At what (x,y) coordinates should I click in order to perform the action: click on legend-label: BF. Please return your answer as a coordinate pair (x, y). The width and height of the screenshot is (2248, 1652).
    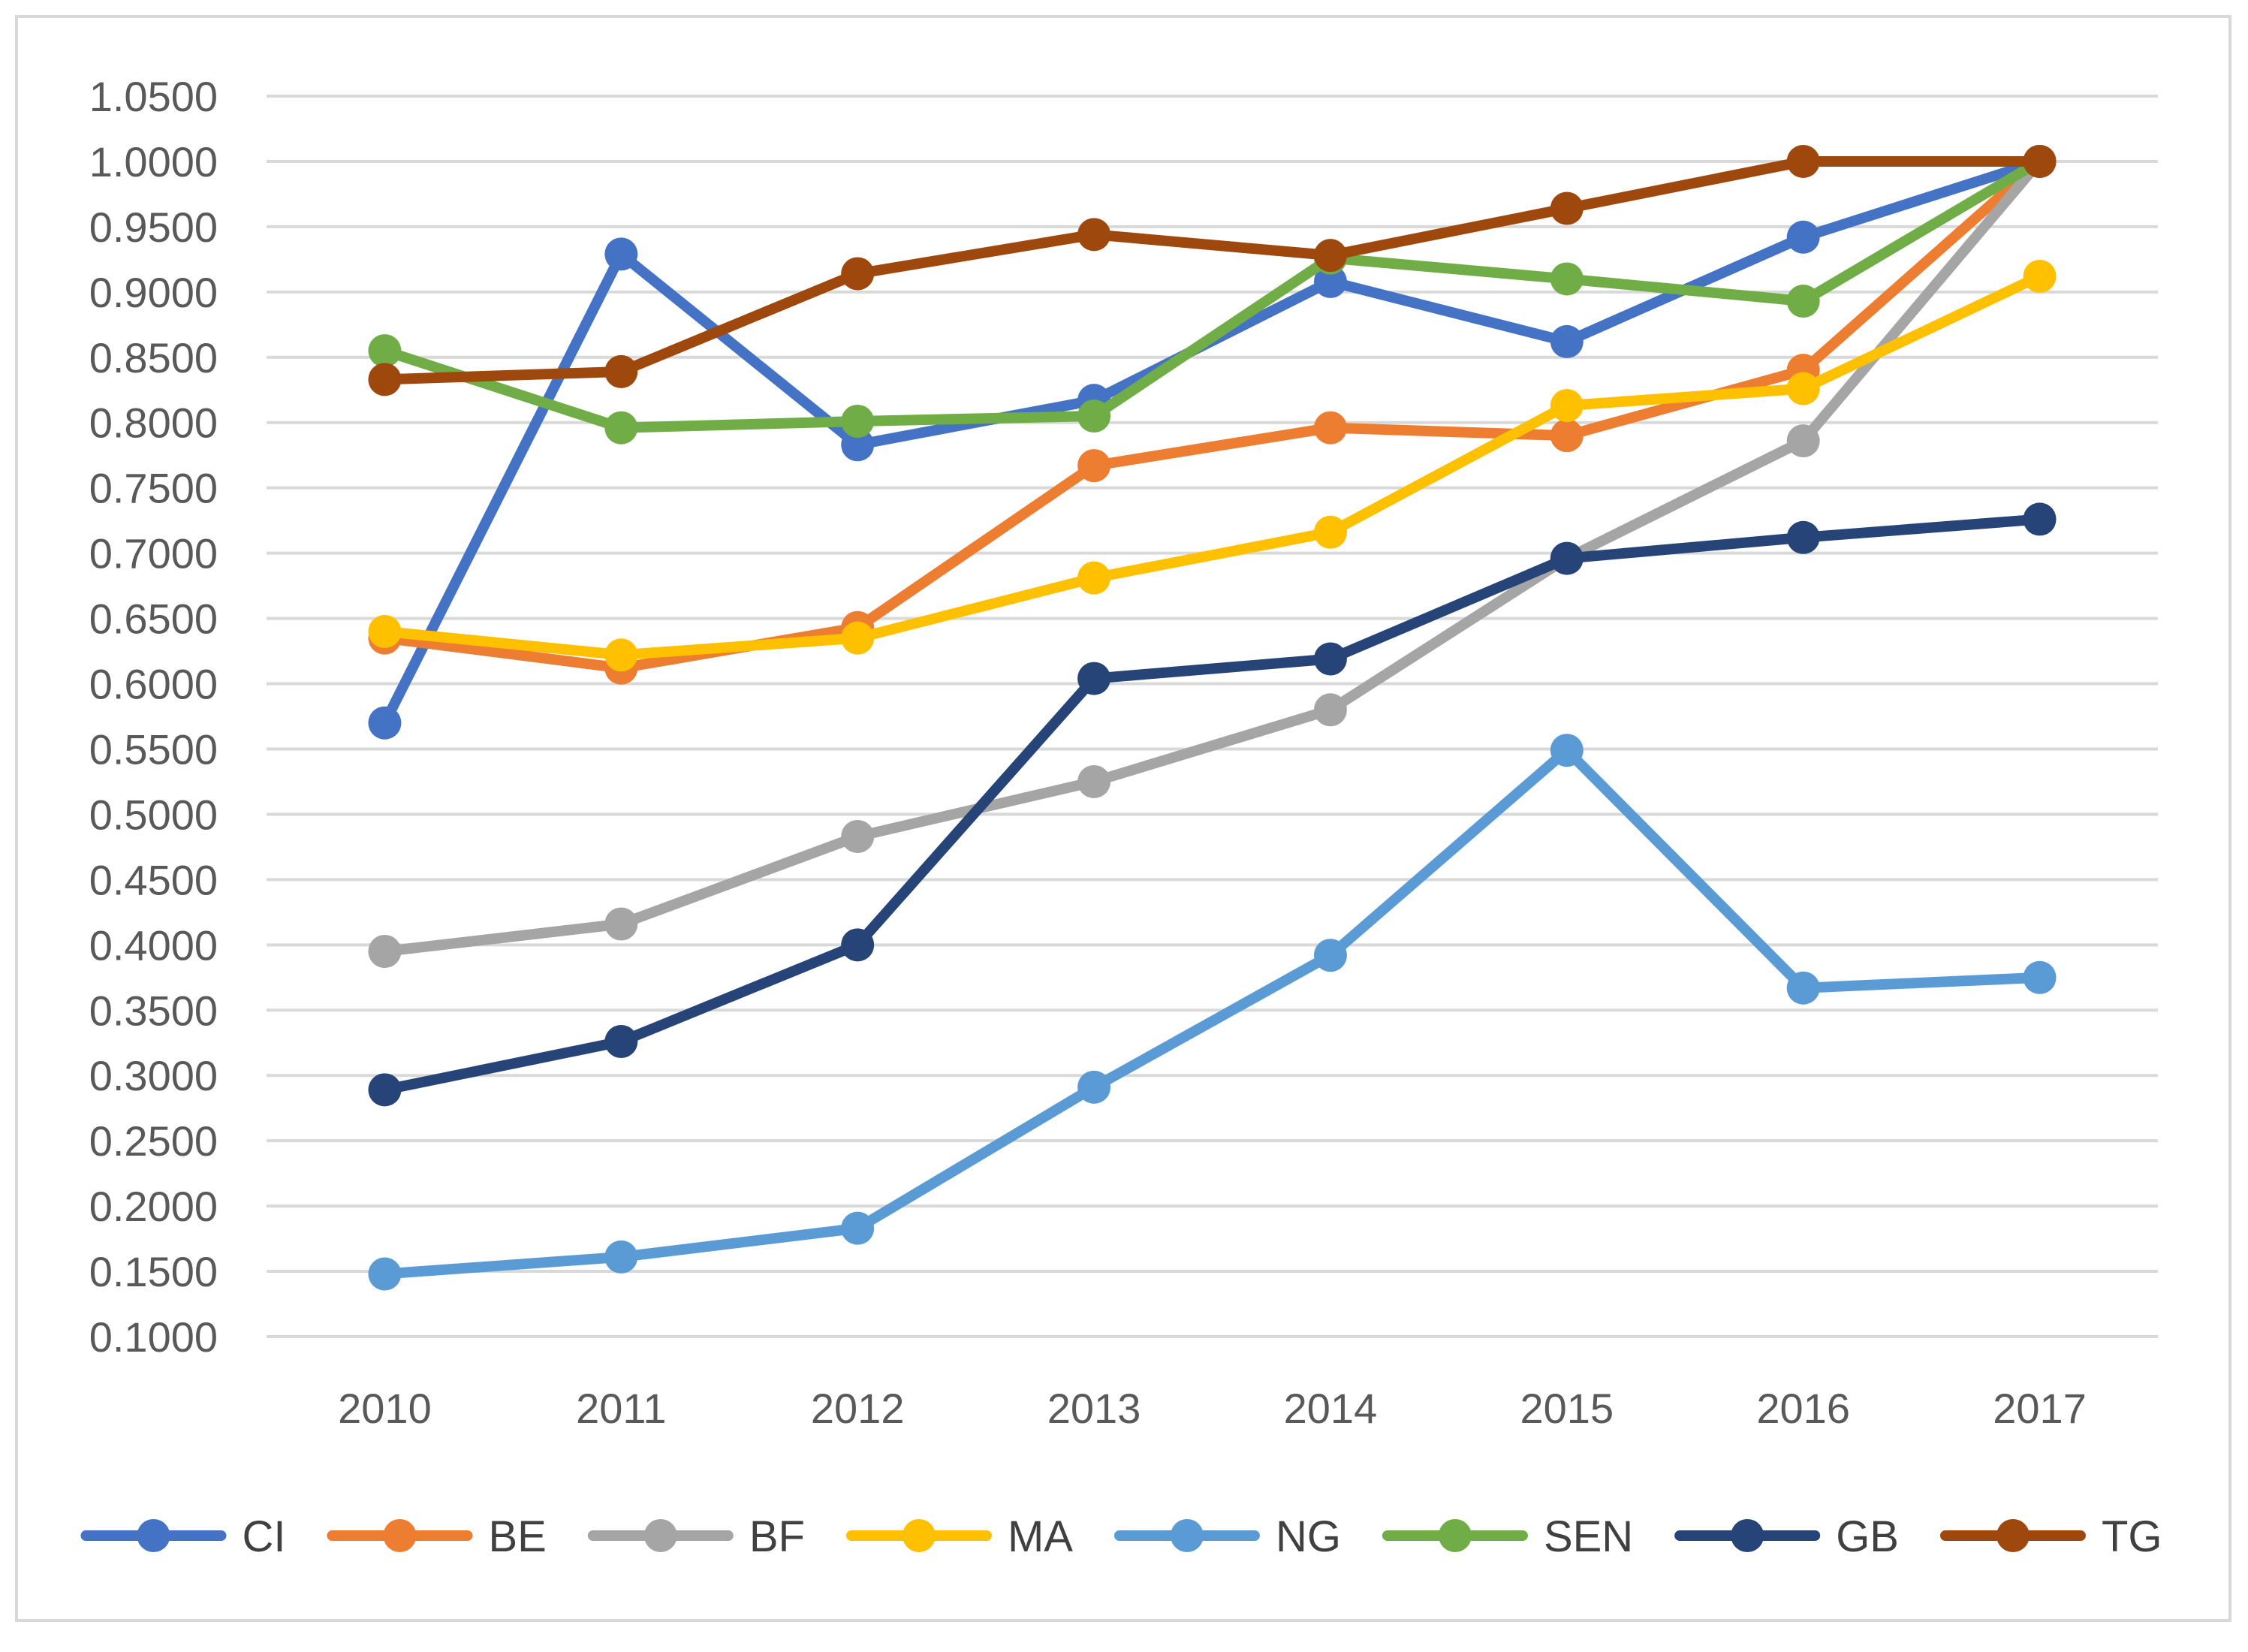
    Looking at the image, I should click on (777, 1536).